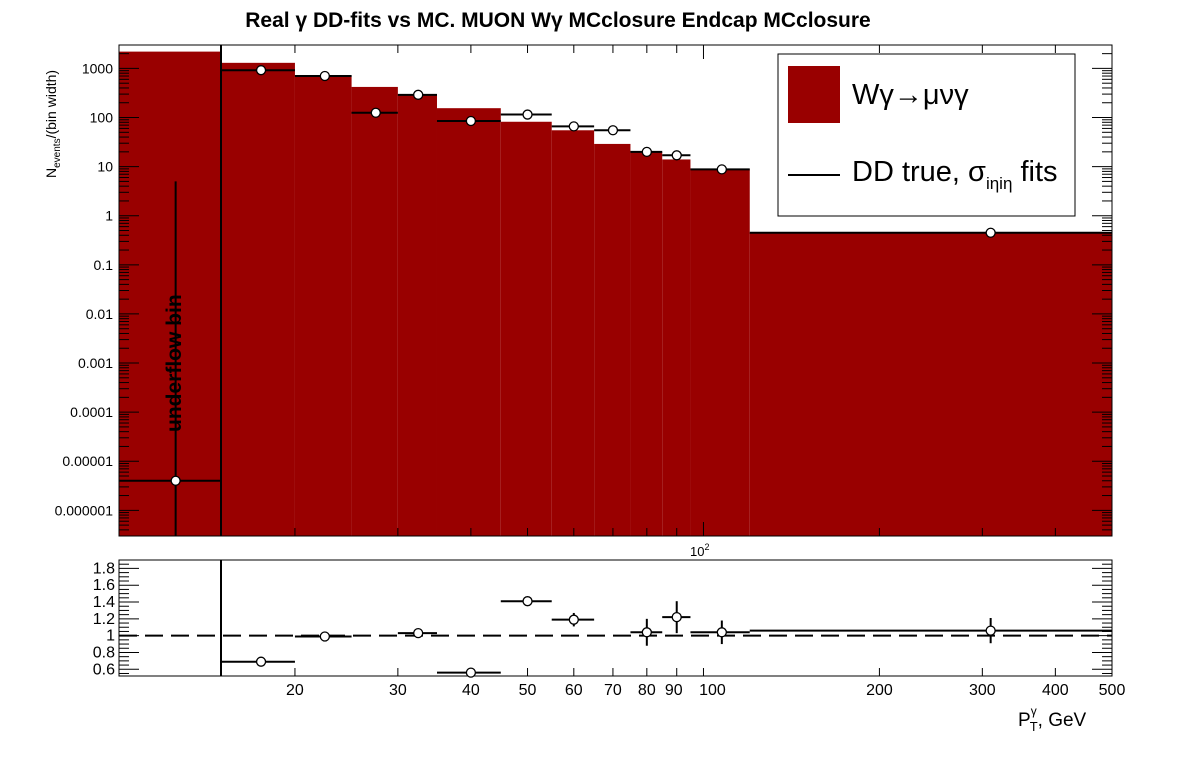 The image size is (1196, 774). What do you see at coordinates (95, 363) in the screenshot?
I see `y-tick-label: 0.001` at bounding box center [95, 363].